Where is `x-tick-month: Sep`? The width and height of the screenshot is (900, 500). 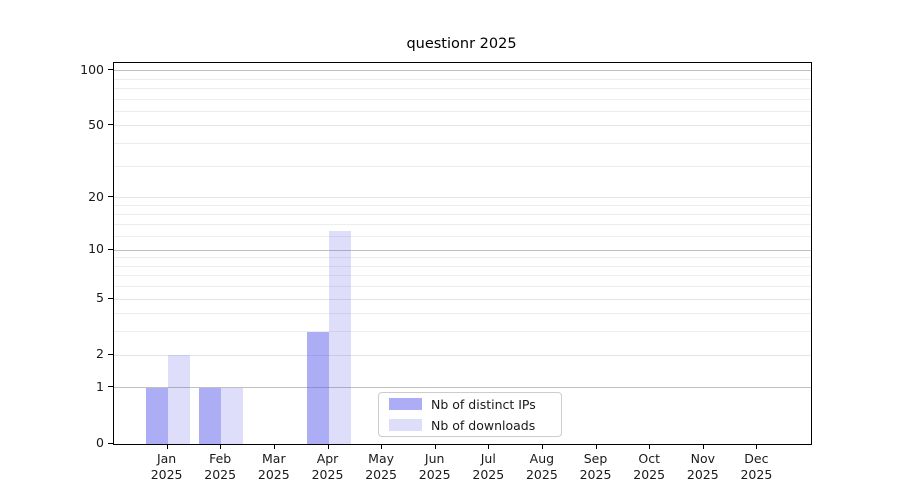 x-tick-month: Sep is located at coordinates (595, 458).